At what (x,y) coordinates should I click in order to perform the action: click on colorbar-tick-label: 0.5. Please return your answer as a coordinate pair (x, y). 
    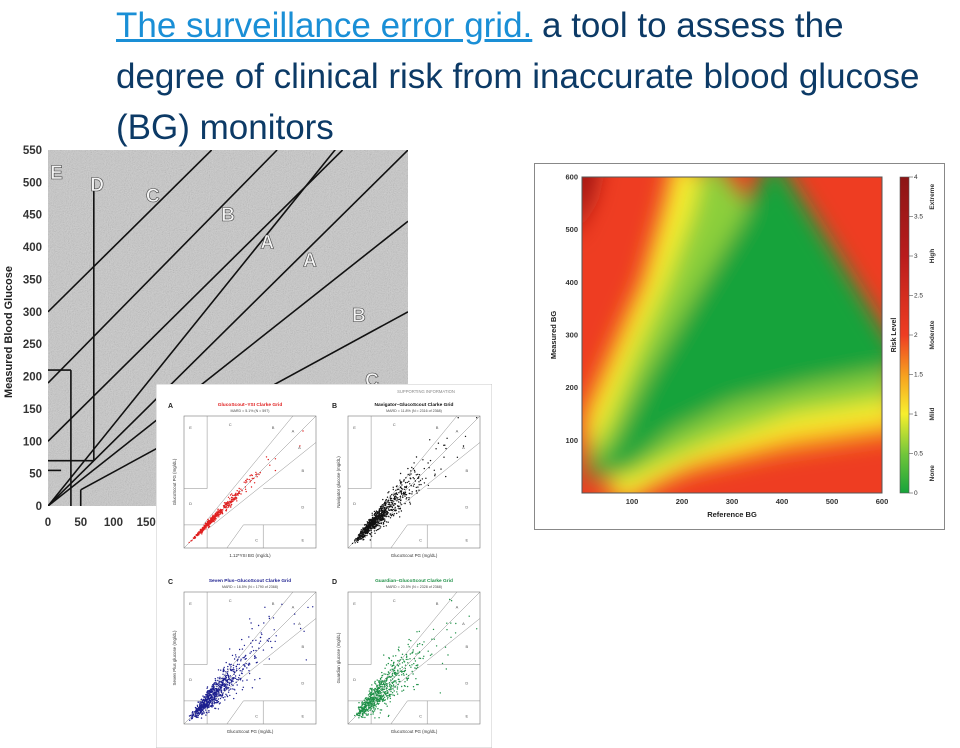
    Looking at the image, I should click on (918, 454).